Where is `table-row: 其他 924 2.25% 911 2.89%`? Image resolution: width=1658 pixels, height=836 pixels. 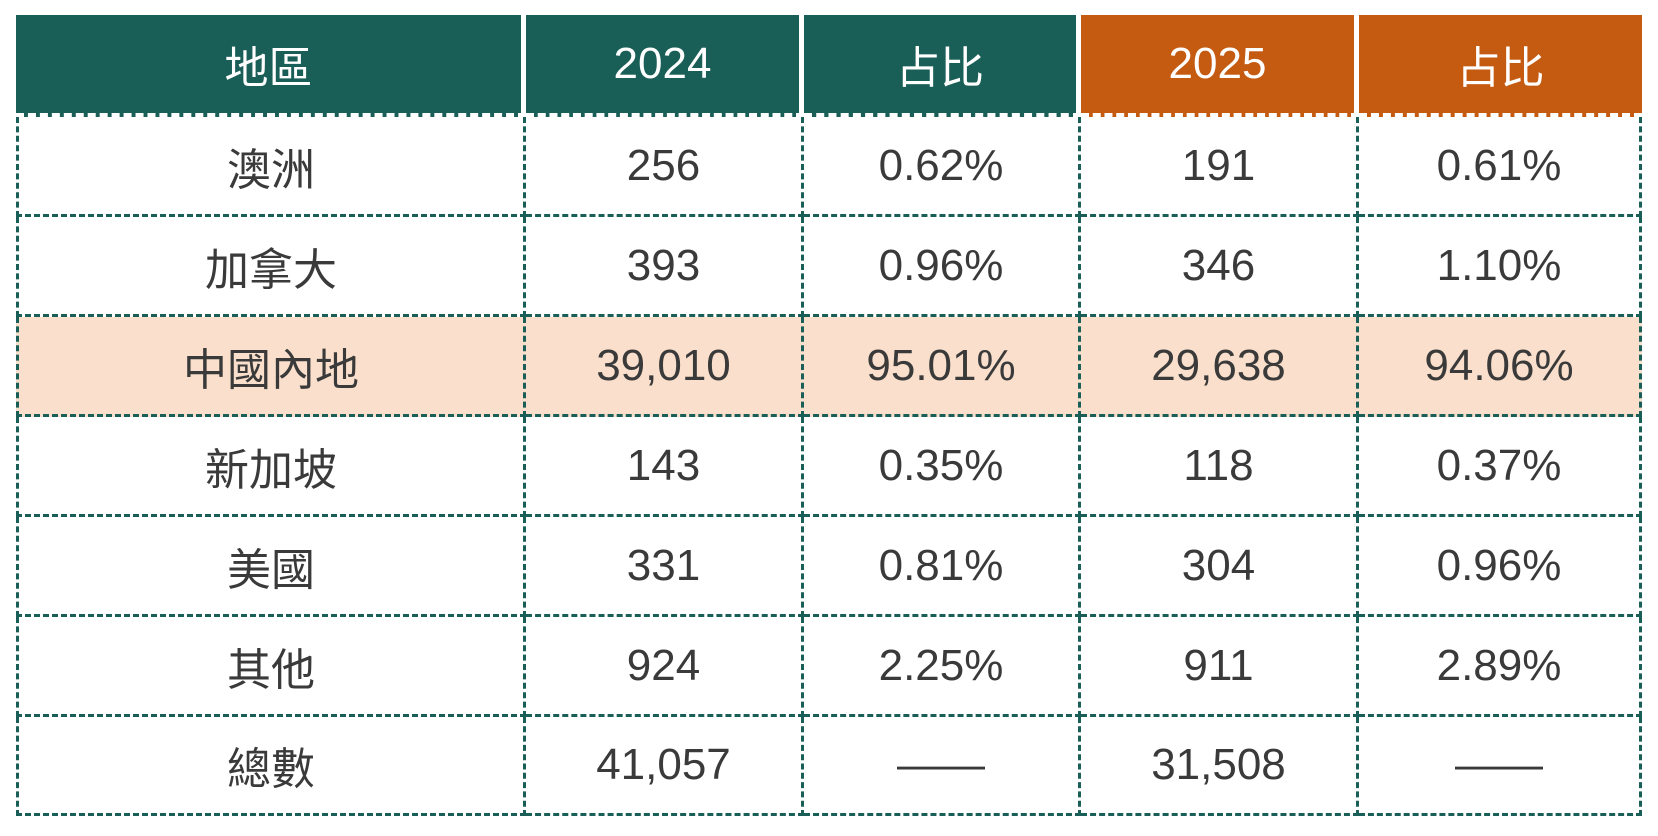 table-row: 其他 924 2.25% 911 2.89% is located at coordinates (829, 667).